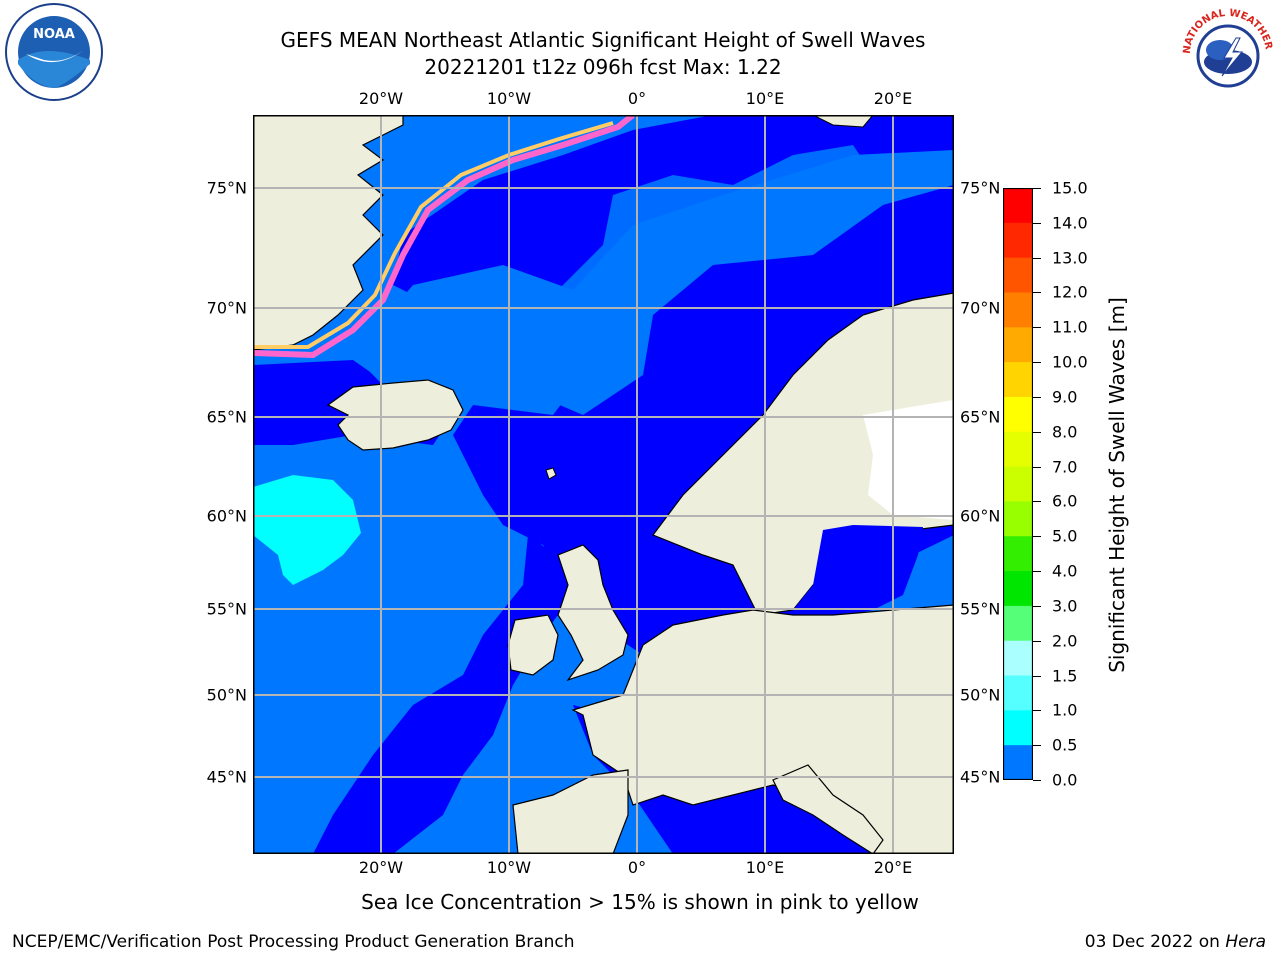 Image resolution: width=1280 pixels, height=960 pixels. I want to click on colorbar-tick-label: 5.0, so click(1065, 536).